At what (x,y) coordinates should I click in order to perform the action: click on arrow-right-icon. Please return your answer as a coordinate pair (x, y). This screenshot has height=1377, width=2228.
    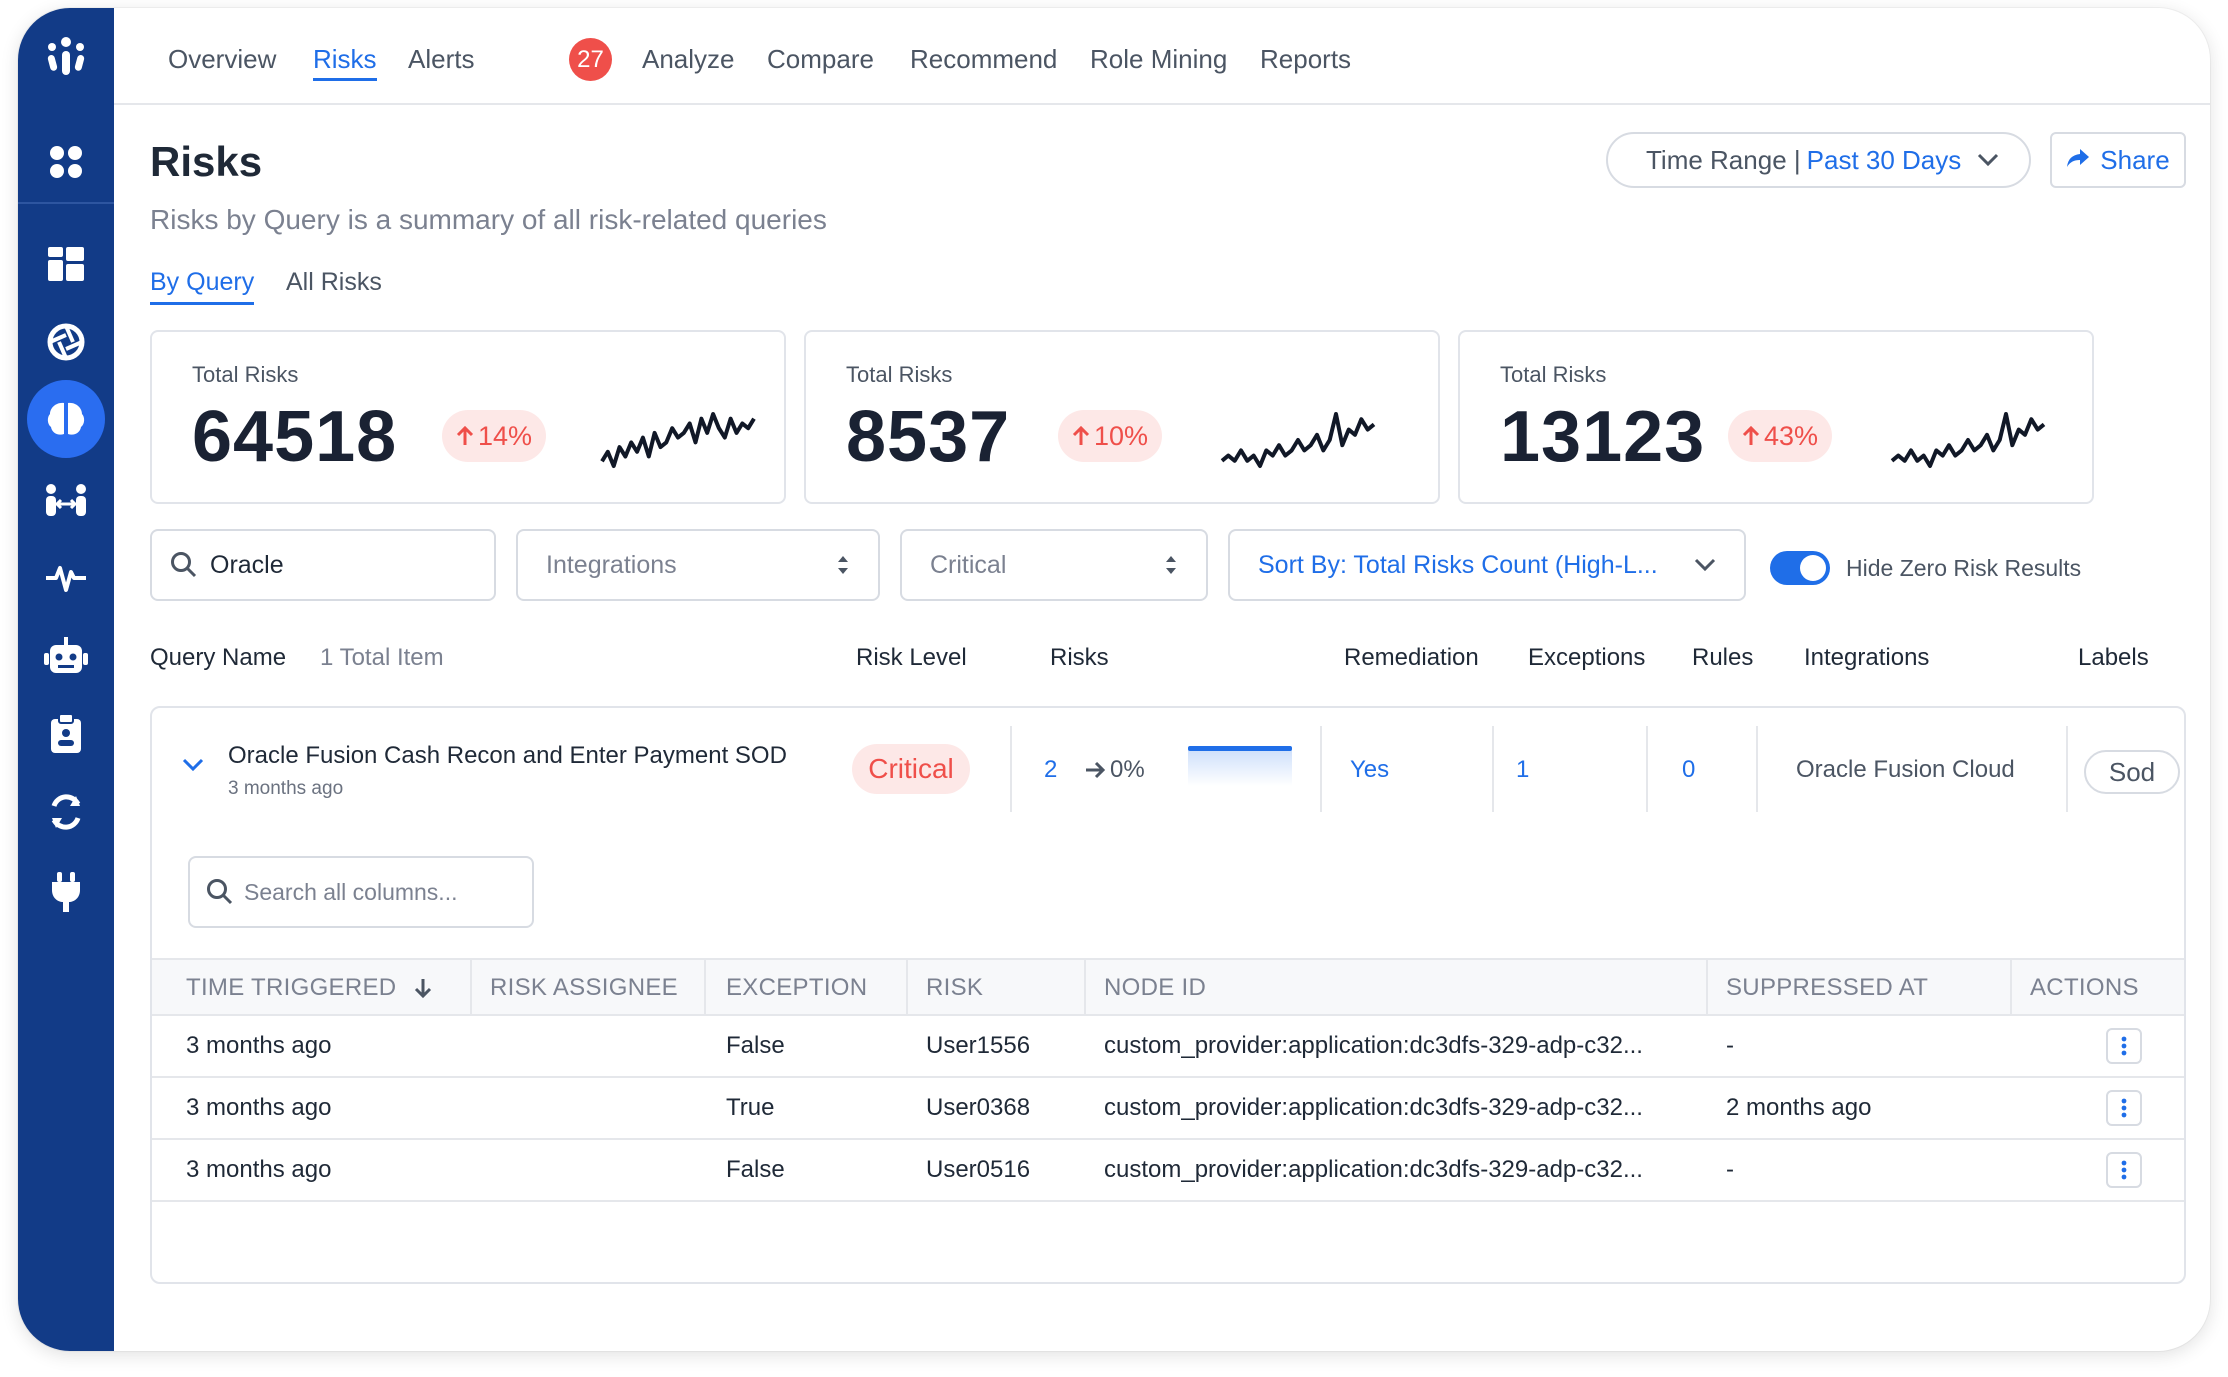
    Looking at the image, I should click on (1096, 770).